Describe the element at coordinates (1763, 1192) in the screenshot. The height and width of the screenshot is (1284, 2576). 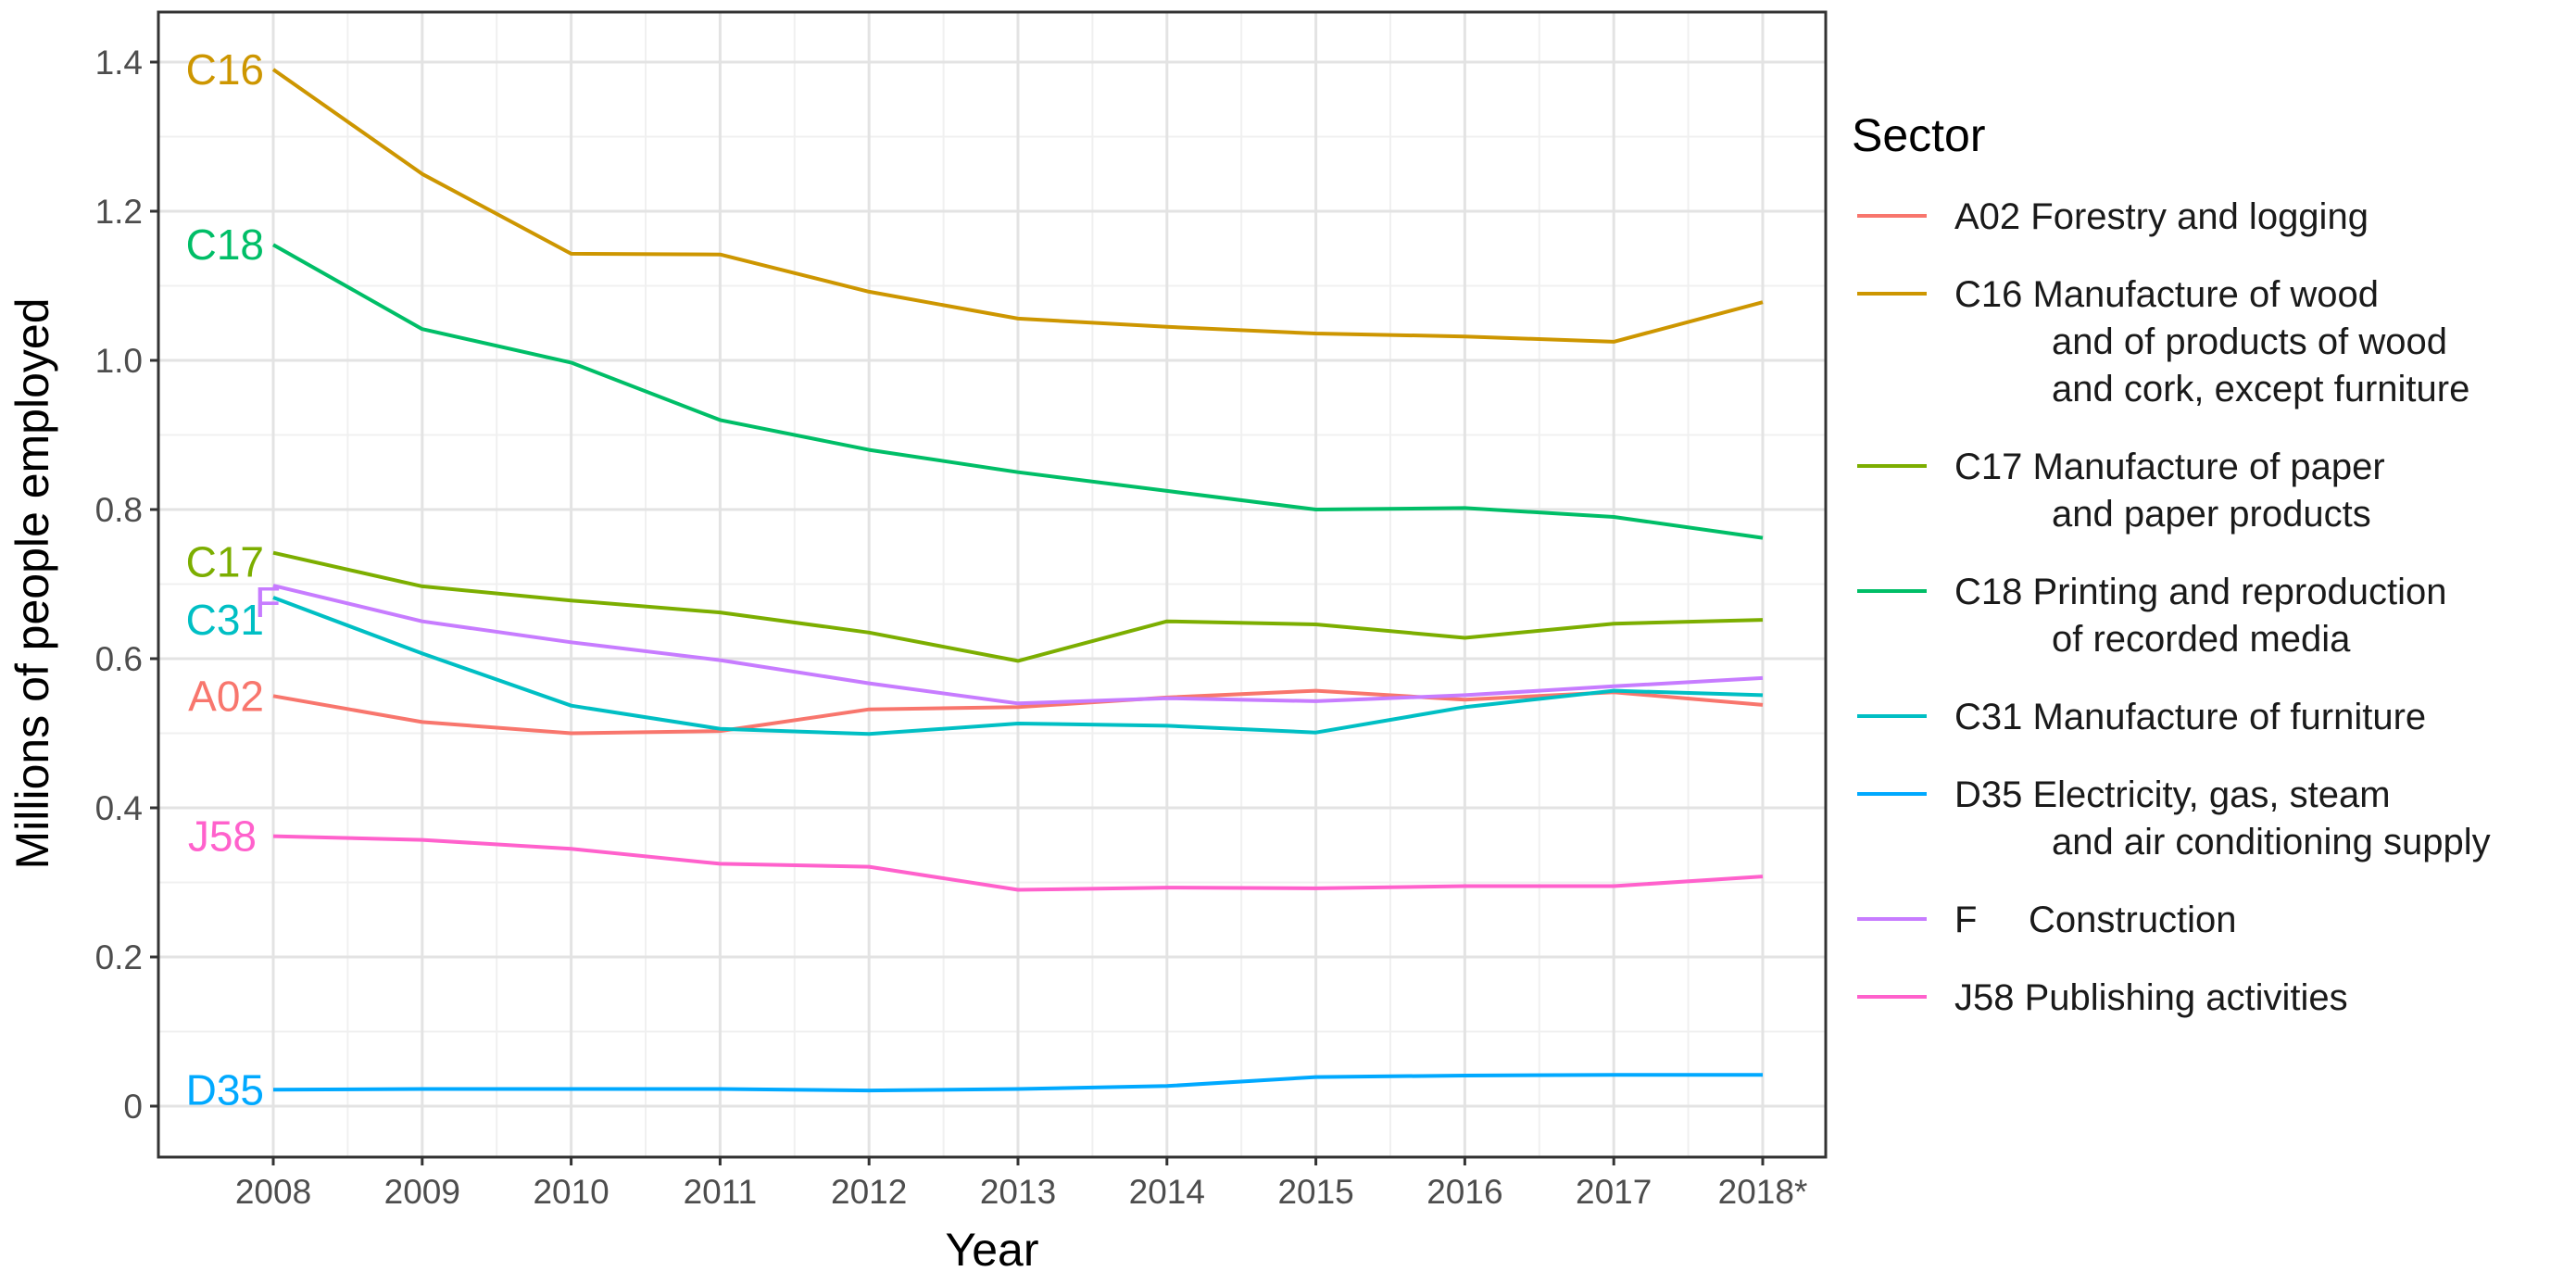
I see `x-tick-label: 2018*` at that location.